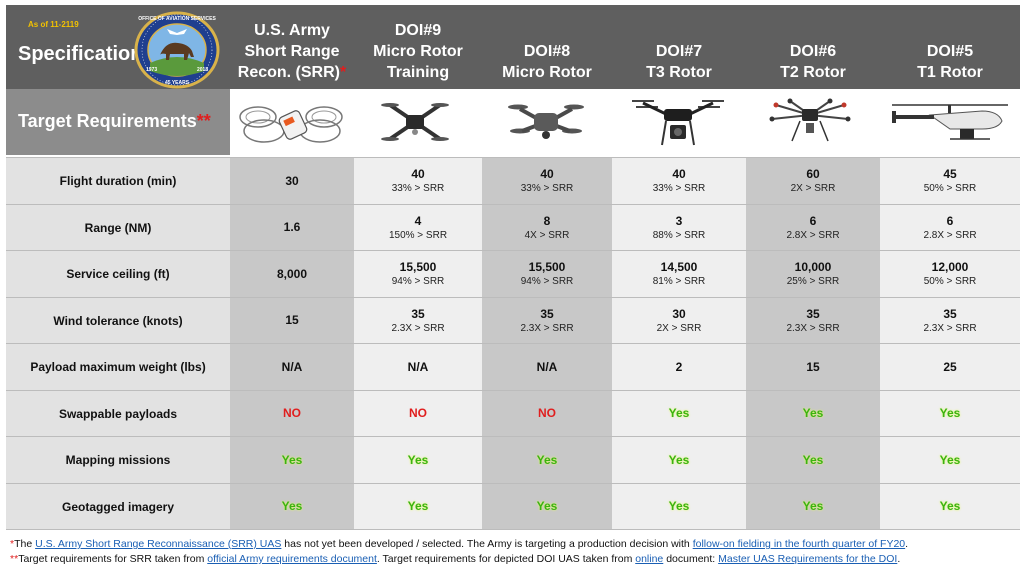 The width and height of the screenshot is (1024, 577). What do you see at coordinates (649, 559) in the screenshot?
I see `online-link: online` at bounding box center [649, 559].